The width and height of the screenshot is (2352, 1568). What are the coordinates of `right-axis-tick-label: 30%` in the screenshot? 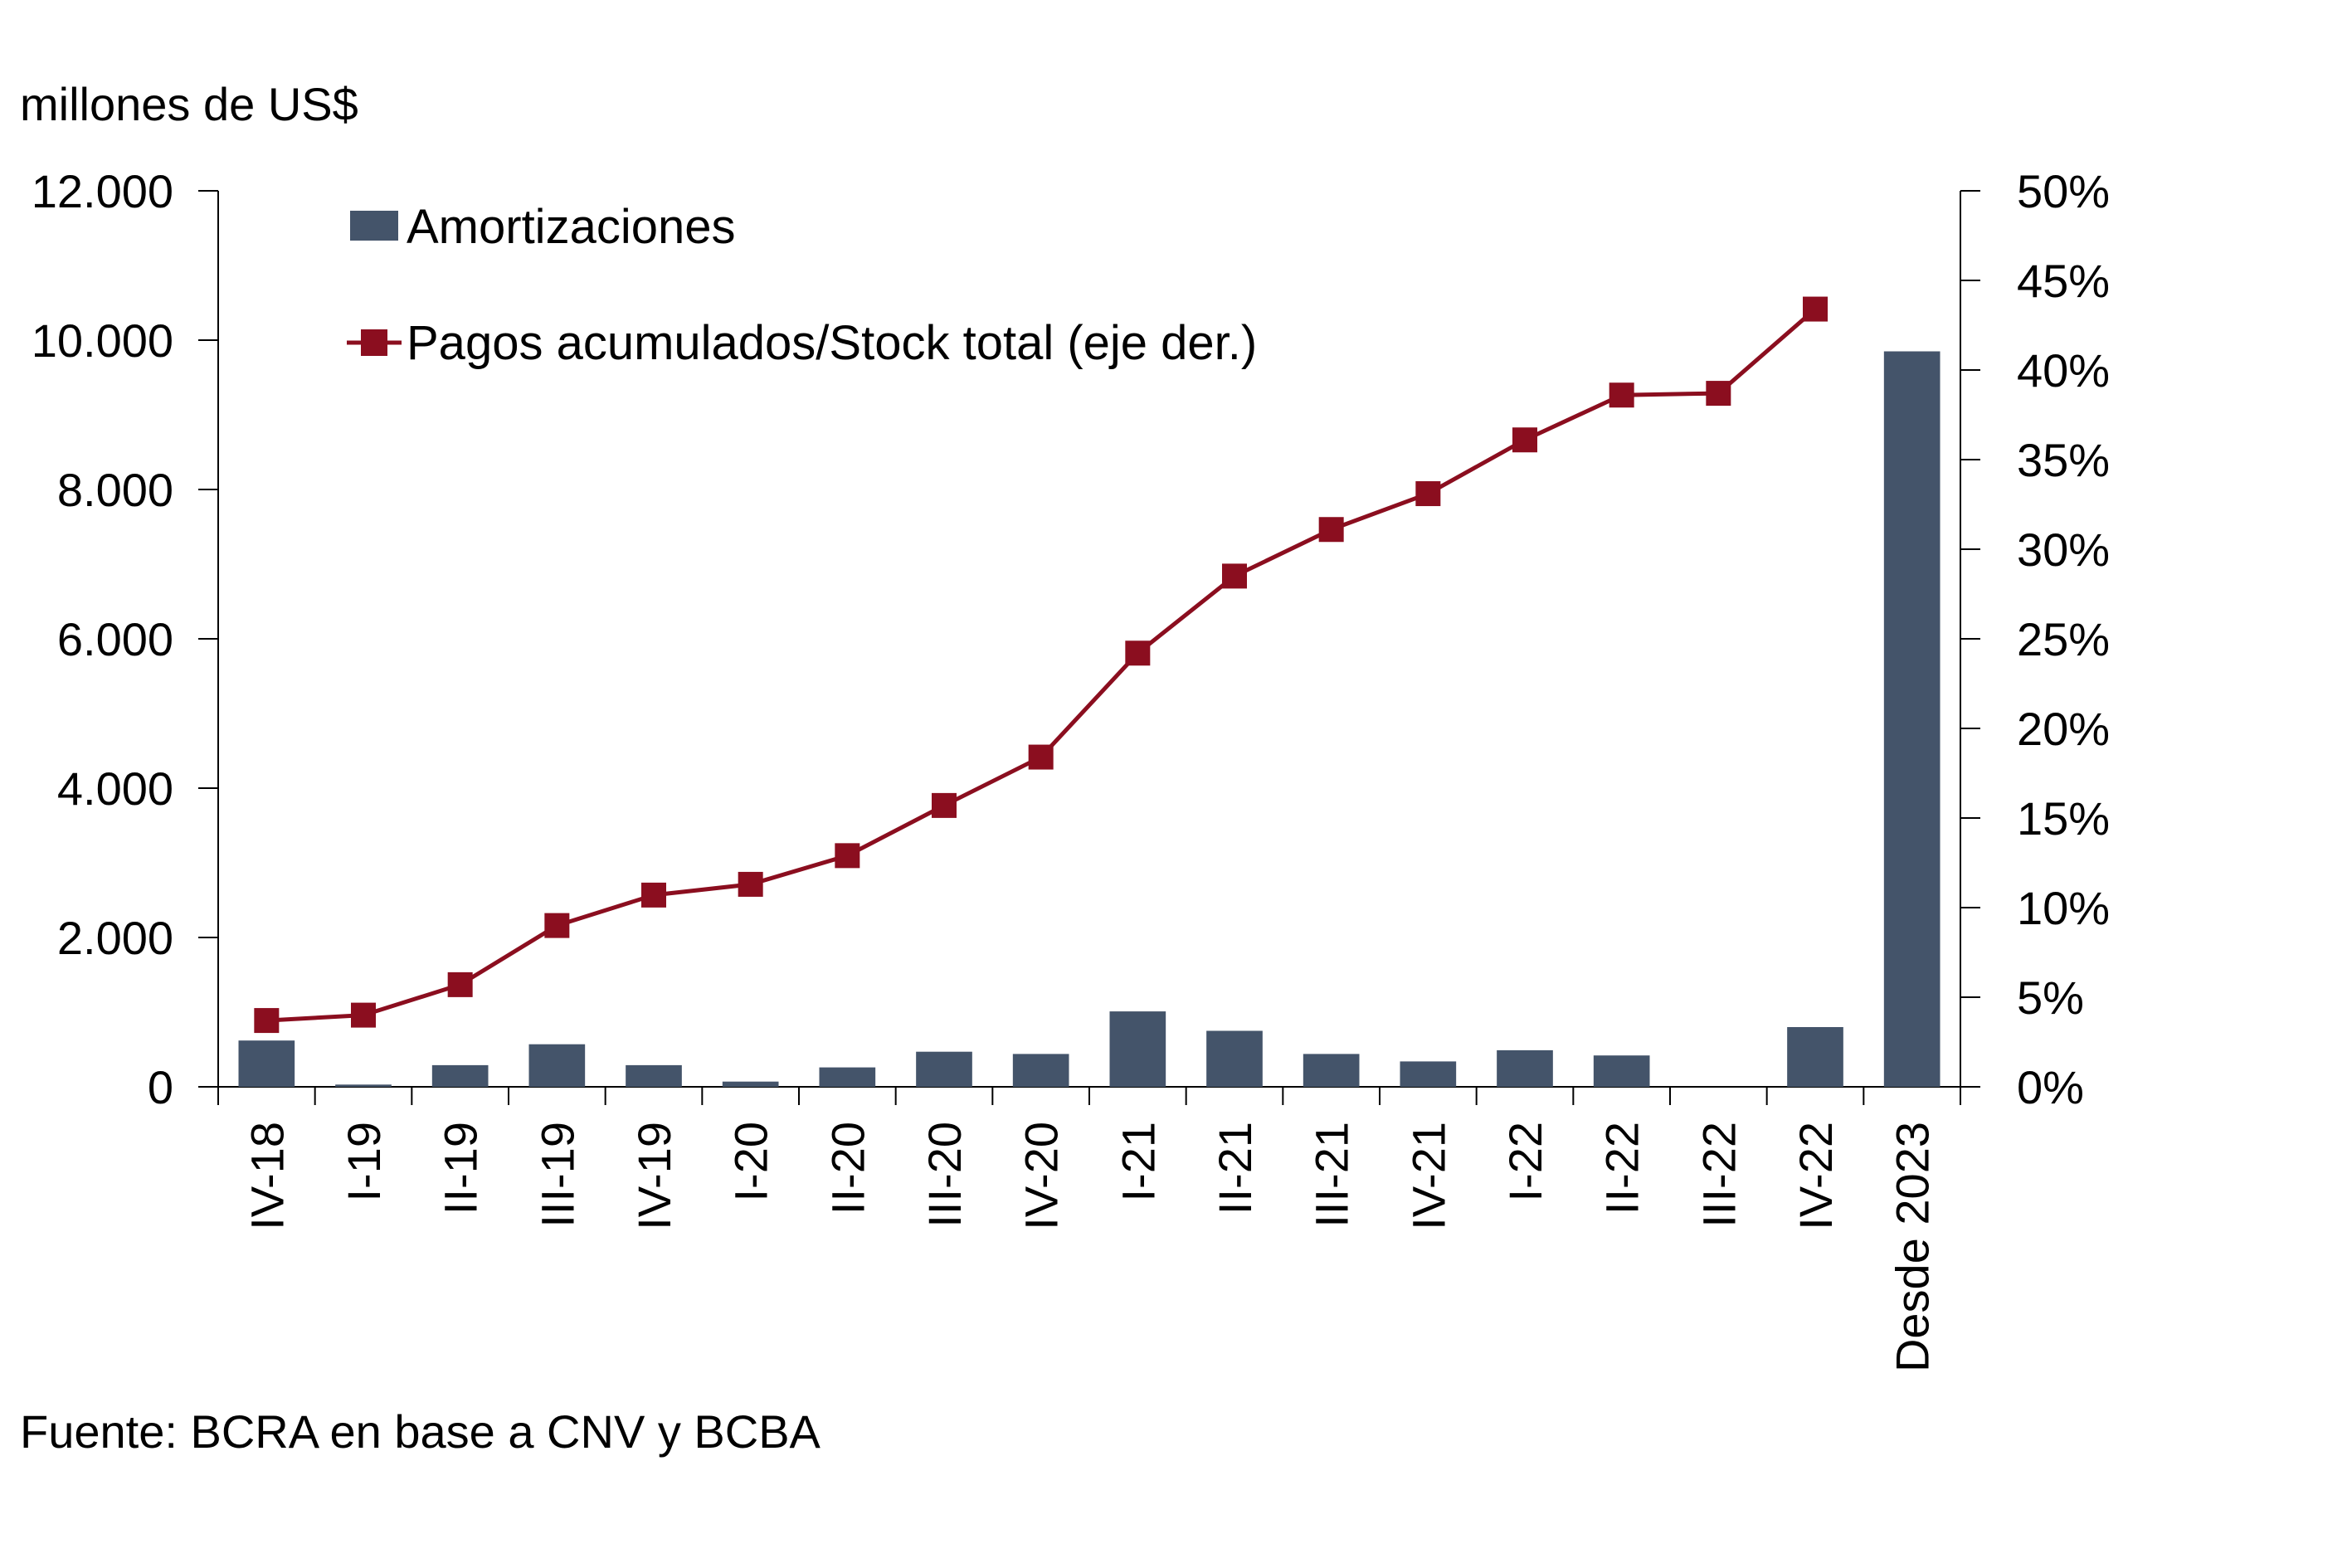 It's located at (2063, 549).